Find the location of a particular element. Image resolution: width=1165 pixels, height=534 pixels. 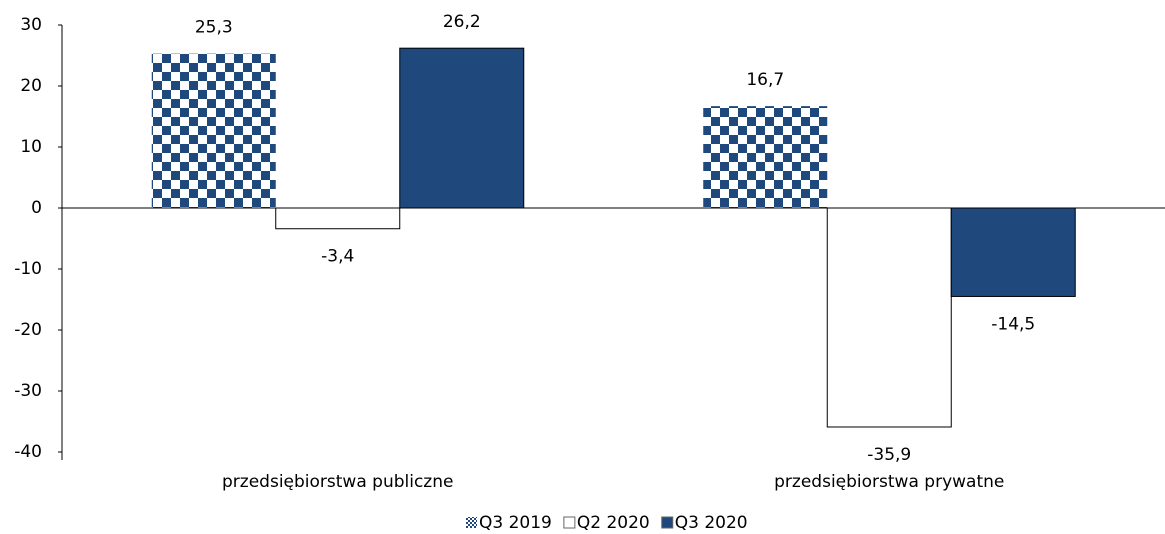

value-label: 16,7 is located at coordinates (765, 80).